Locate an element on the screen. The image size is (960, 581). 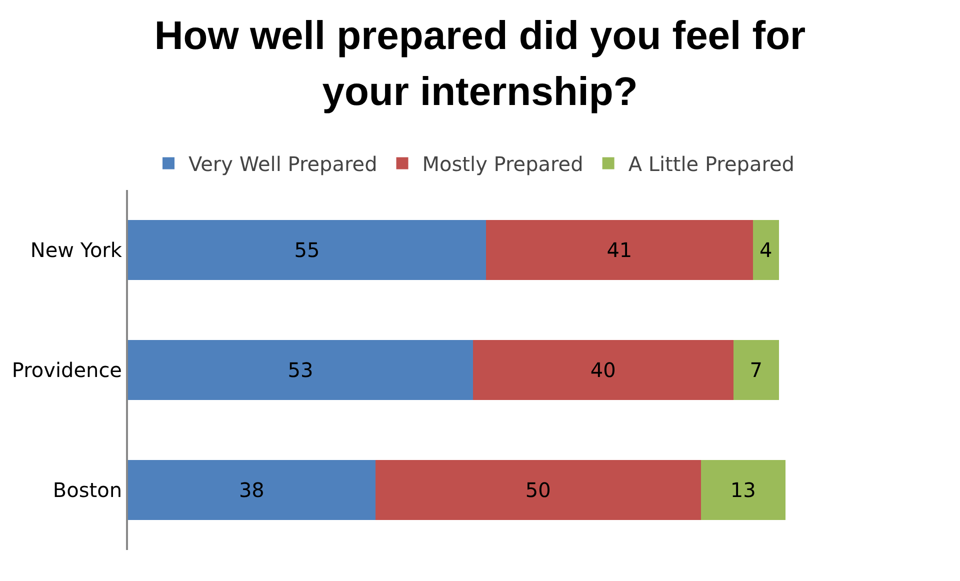
data-label: 7 is located at coordinates (756, 370).